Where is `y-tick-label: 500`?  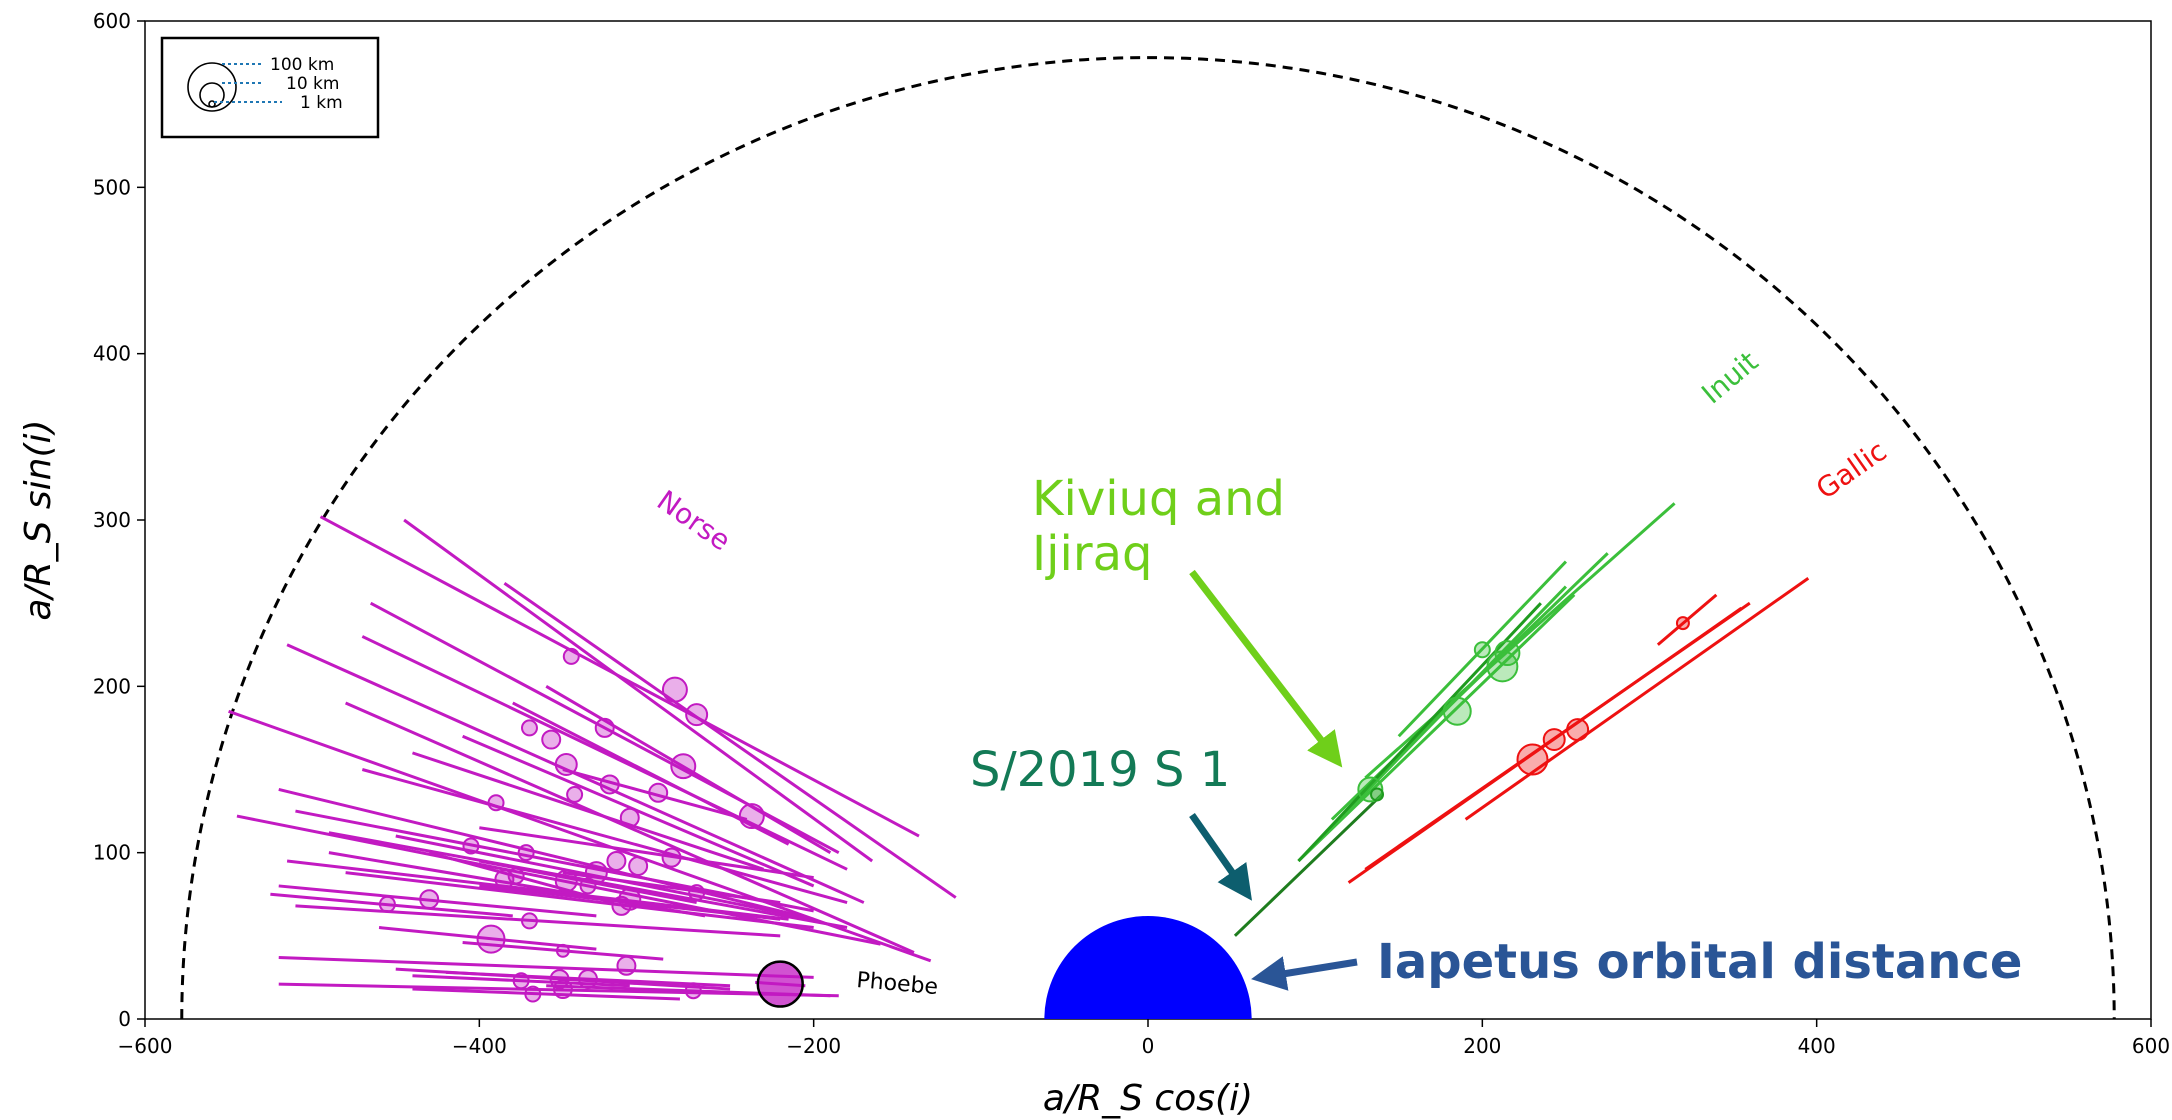
y-tick-label: 500 is located at coordinates (112, 187).